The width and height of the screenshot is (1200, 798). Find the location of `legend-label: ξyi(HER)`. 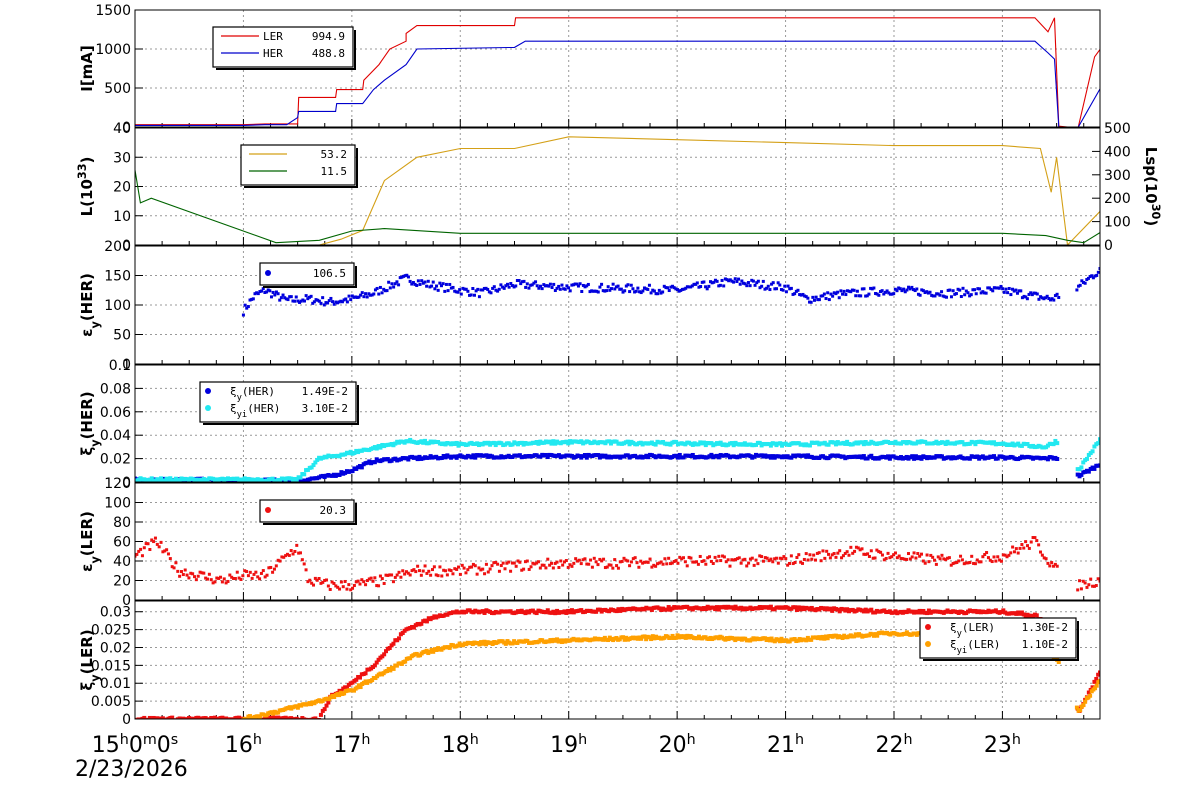

legend-label: ξyi(HER) is located at coordinates (255, 411).